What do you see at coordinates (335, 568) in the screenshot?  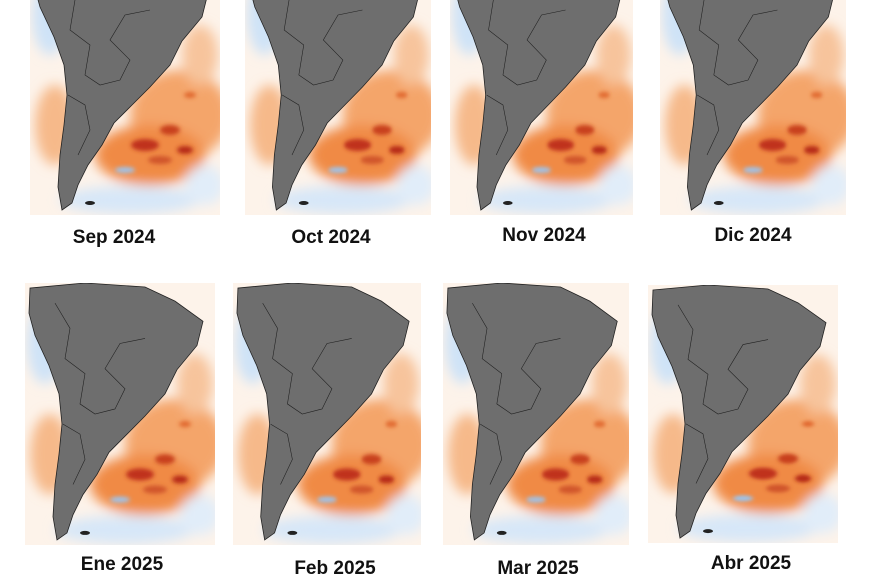 I see `panel-label: Feb 2025` at bounding box center [335, 568].